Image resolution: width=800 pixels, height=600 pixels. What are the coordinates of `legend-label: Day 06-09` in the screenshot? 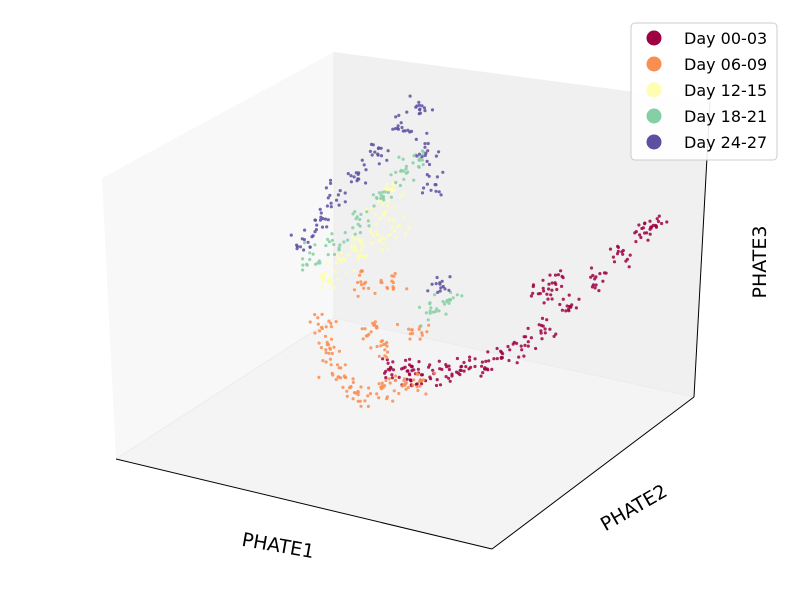 It's located at (725, 64).